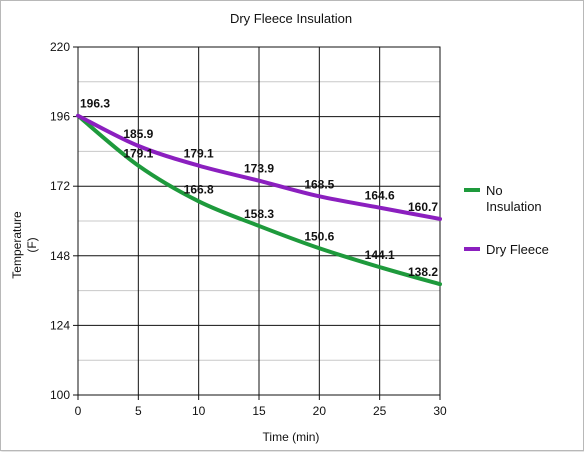  What do you see at coordinates (514, 206) in the screenshot?
I see `legend-label: Insulation` at bounding box center [514, 206].